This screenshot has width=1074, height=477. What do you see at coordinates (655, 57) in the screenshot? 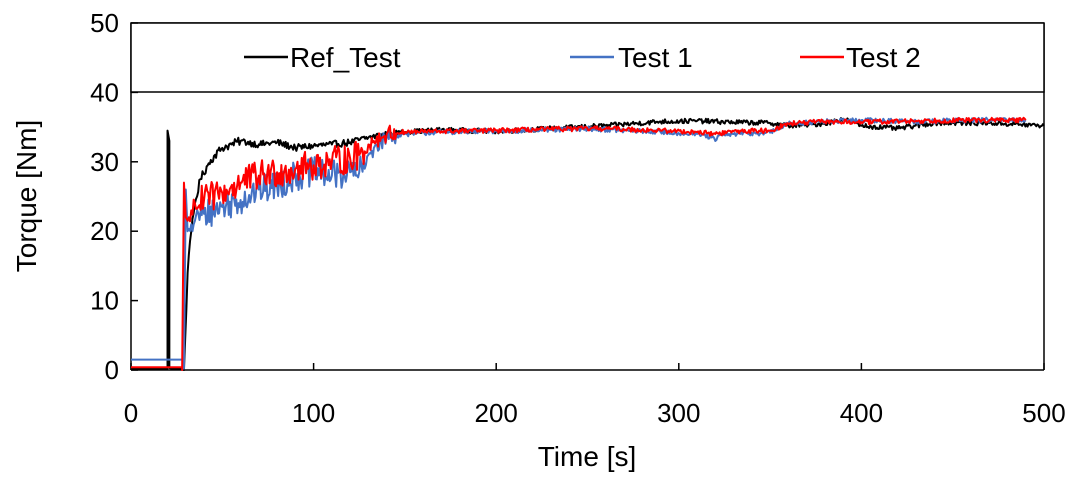
I see `legend-label: Test 1` at bounding box center [655, 57].